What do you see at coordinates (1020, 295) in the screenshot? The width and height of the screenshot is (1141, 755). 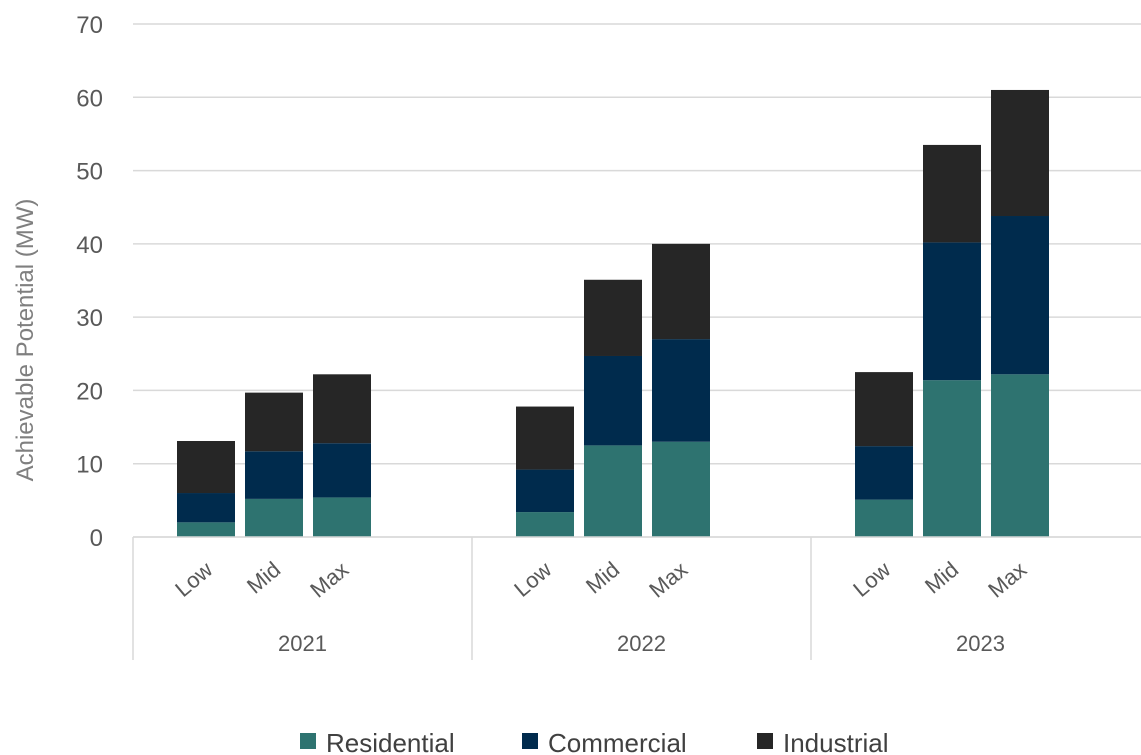 I see `bar-commercial-2023-max` at bounding box center [1020, 295].